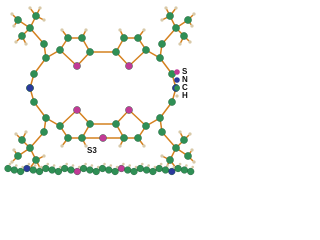 The image size is (320, 240). I want to click on legend-label: S, so click(185, 71).